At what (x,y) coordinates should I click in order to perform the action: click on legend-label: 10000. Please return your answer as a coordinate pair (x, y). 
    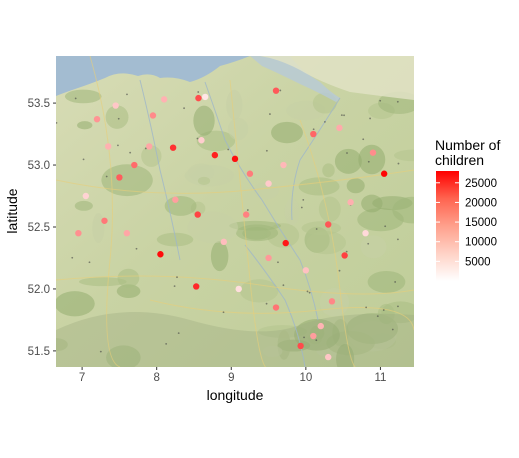
    Looking at the image, I should click on (481, 243).